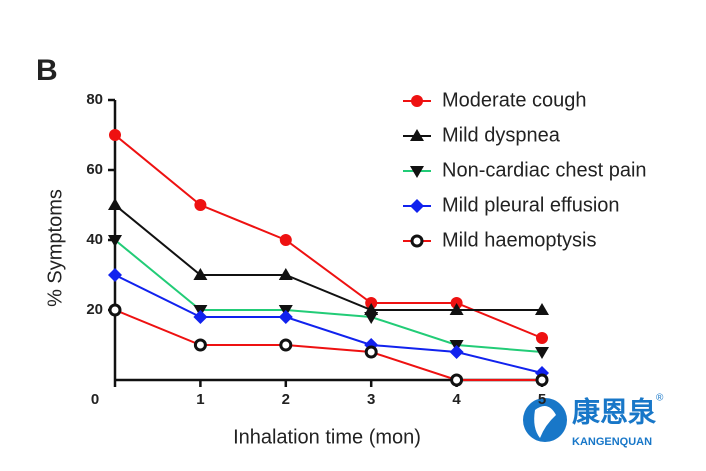 Image resolution: width=706 pixels, height=471 pixels. Describe the element at coordinates (47, 70) in the screenshot. I see `panel-label: B` at that location.